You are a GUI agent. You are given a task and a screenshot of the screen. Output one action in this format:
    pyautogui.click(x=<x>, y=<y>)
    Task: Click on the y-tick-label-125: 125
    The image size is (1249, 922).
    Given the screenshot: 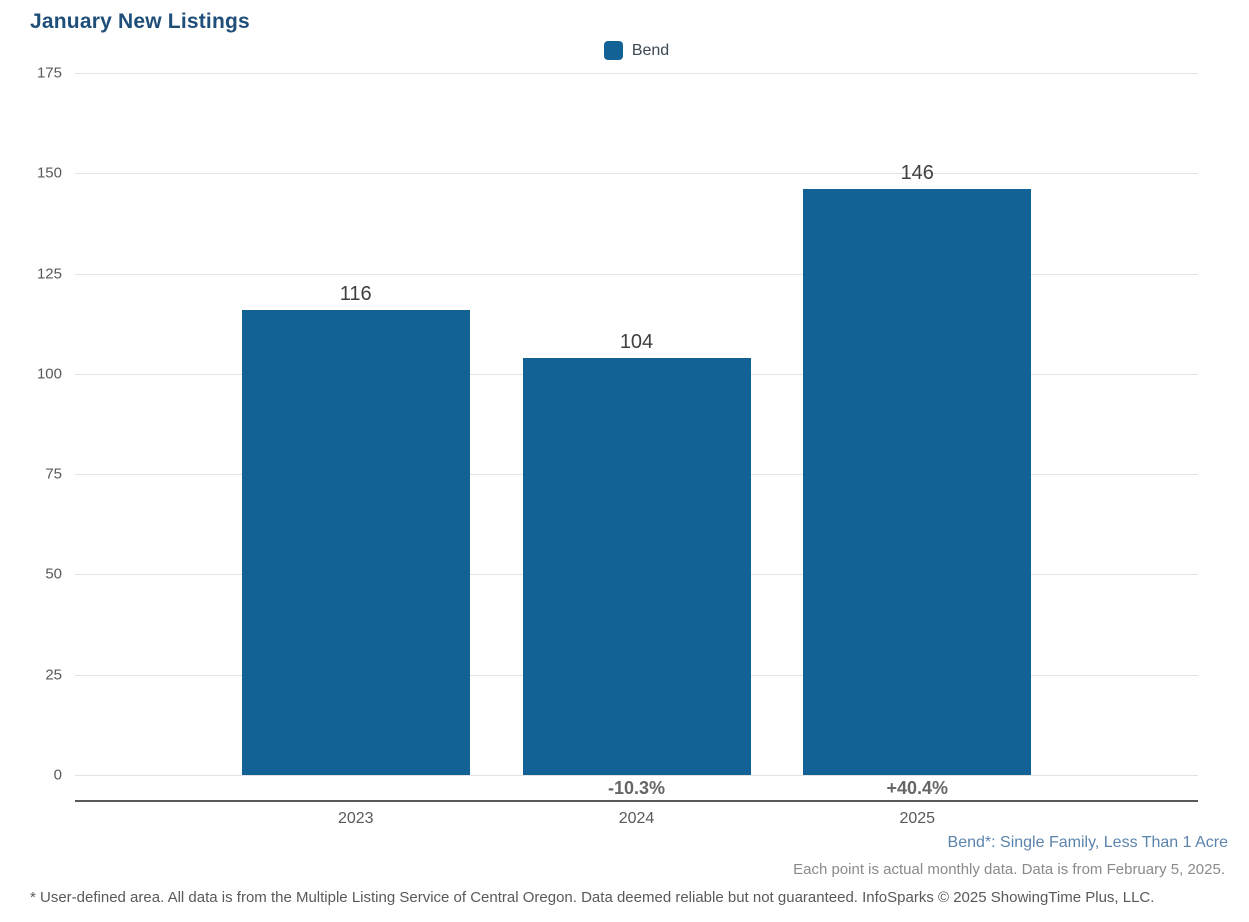 What is the action you would take?
    pyautogui.click(x=49, y=274)
    